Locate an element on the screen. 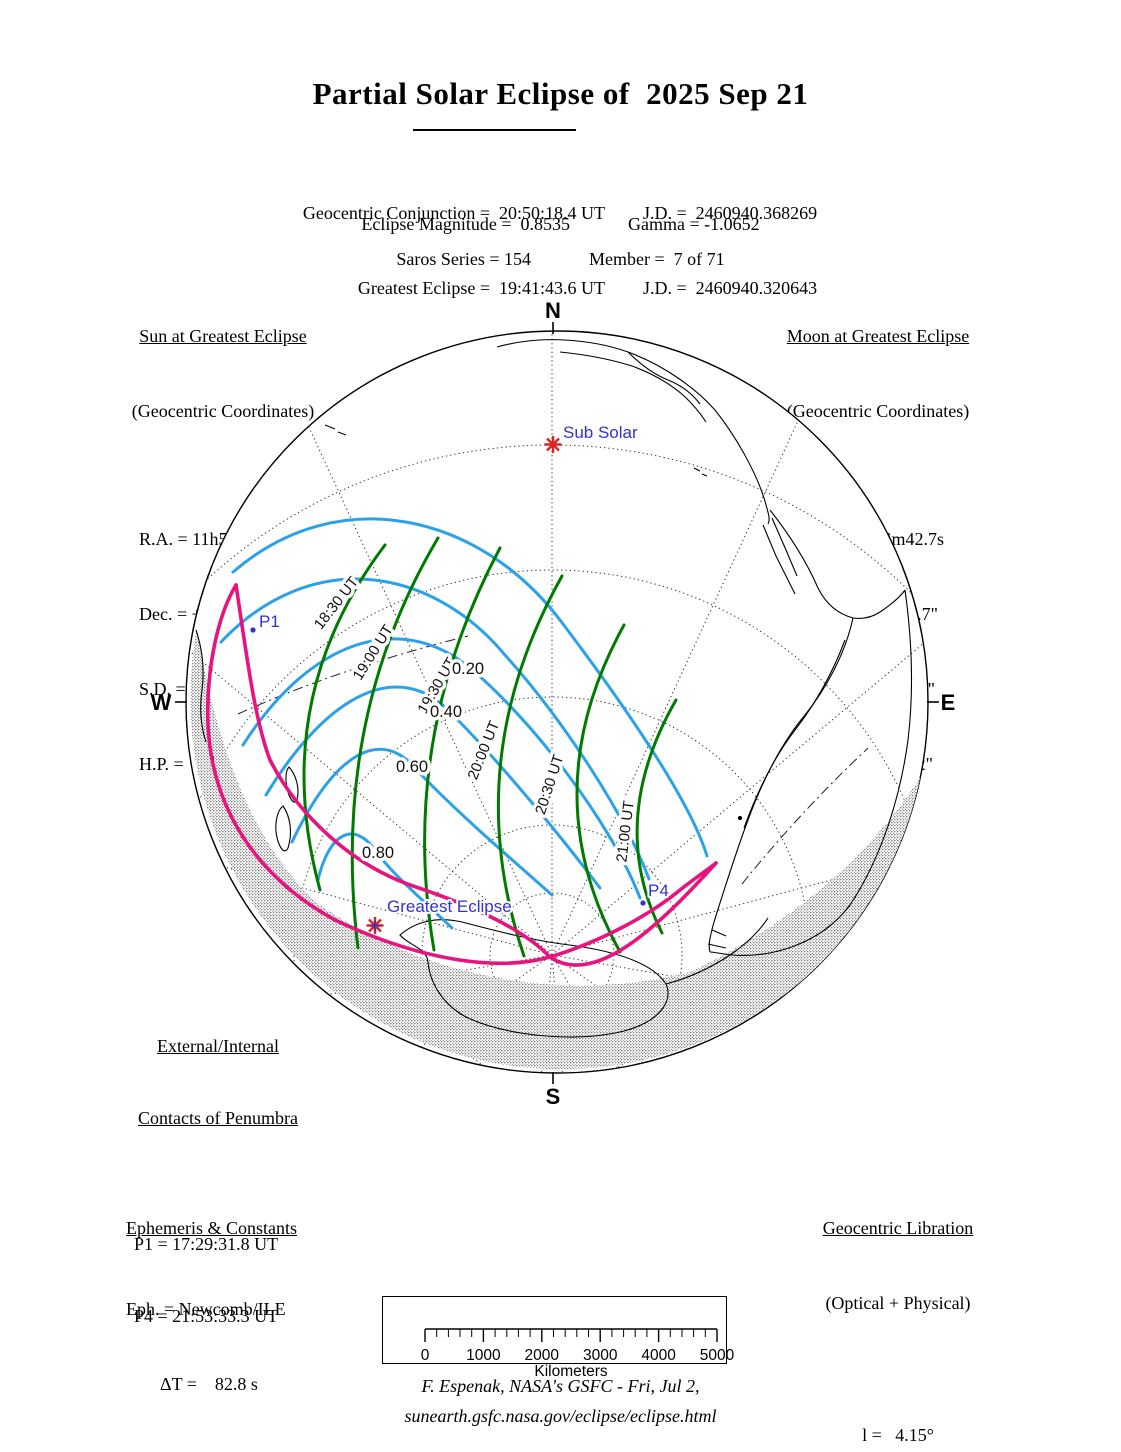 The image size is (1121, 1452). islands-nw-pacific is located at coordinates (335, 430).